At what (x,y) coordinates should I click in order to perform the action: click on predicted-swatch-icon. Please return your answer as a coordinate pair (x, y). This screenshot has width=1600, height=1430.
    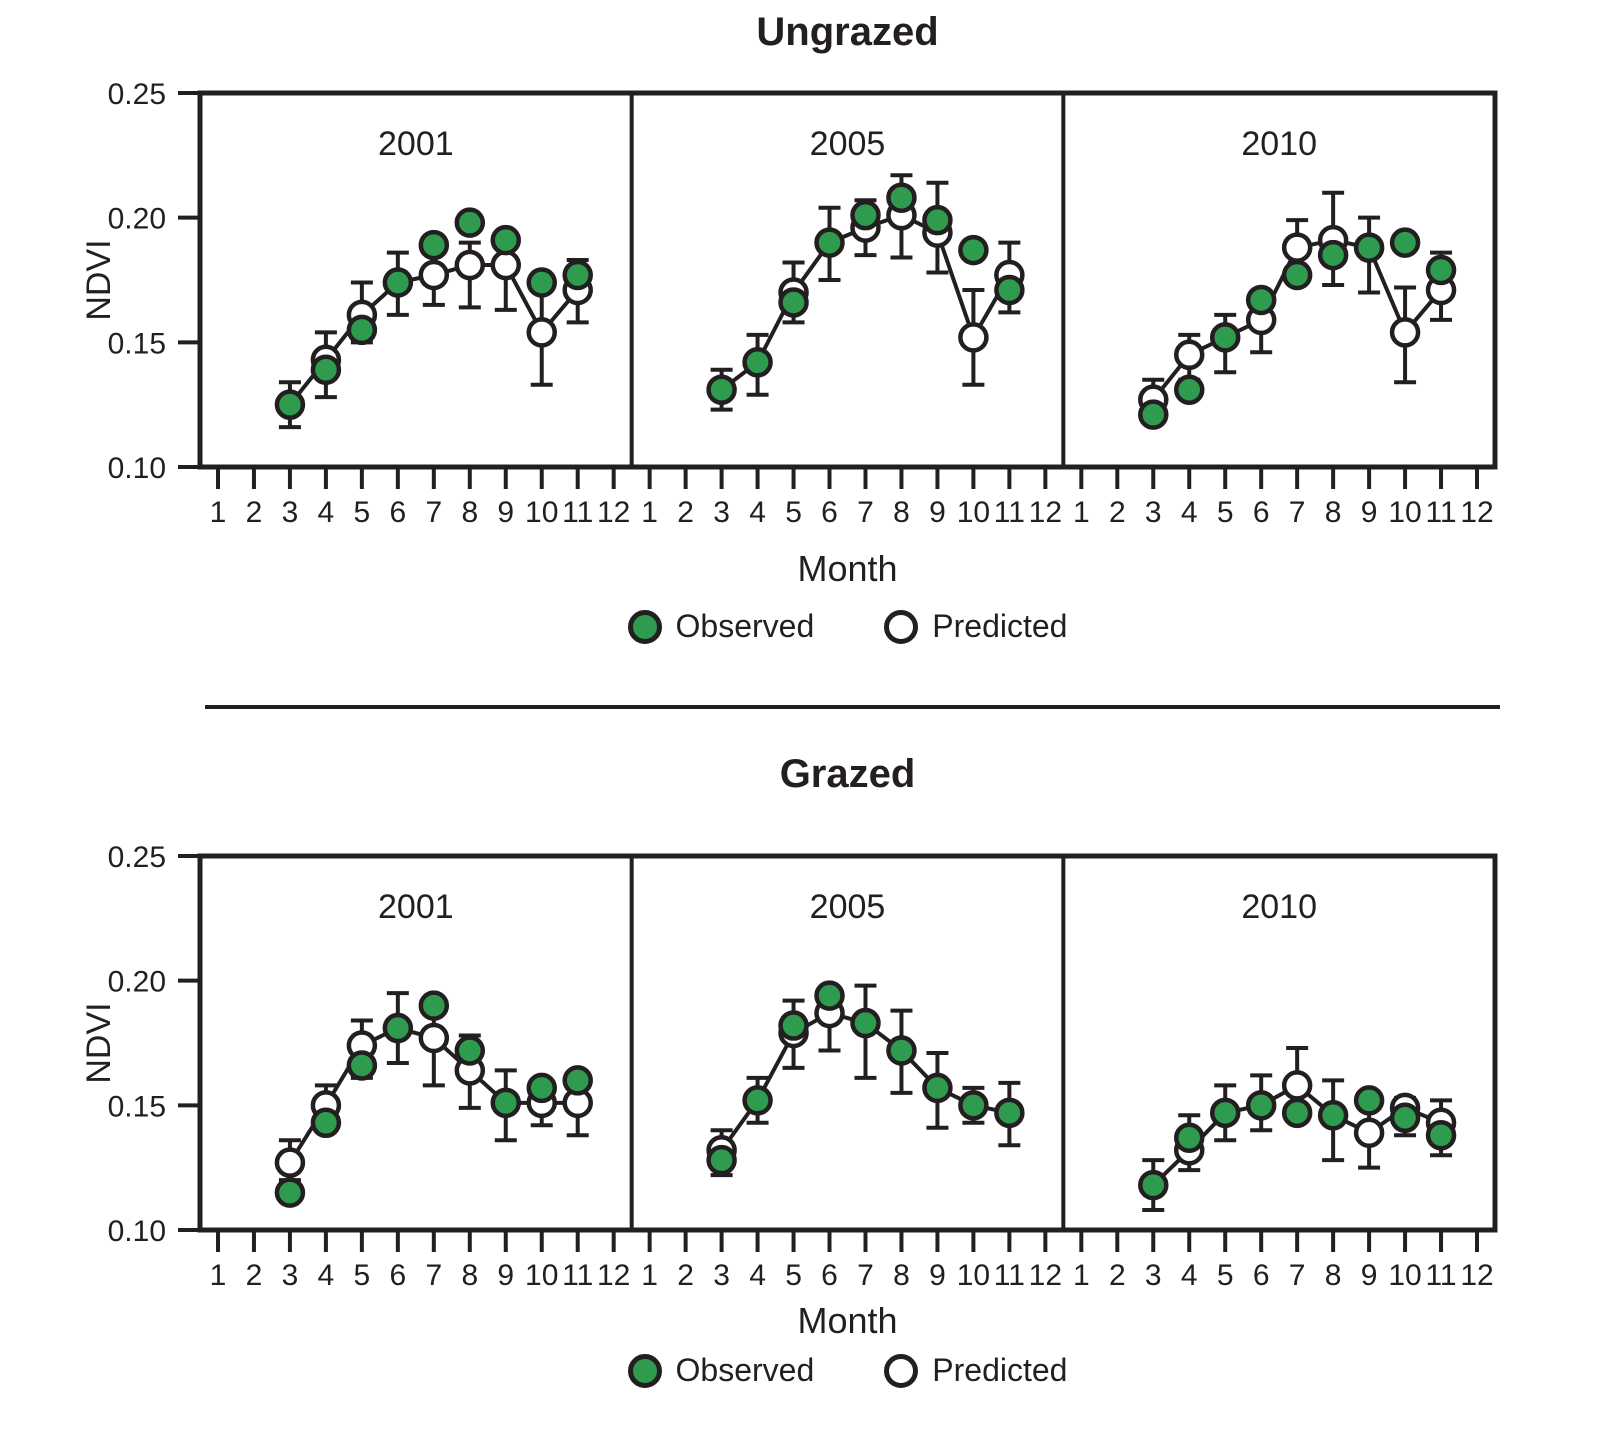
    Looking at the image, I should click on (901, 1370).